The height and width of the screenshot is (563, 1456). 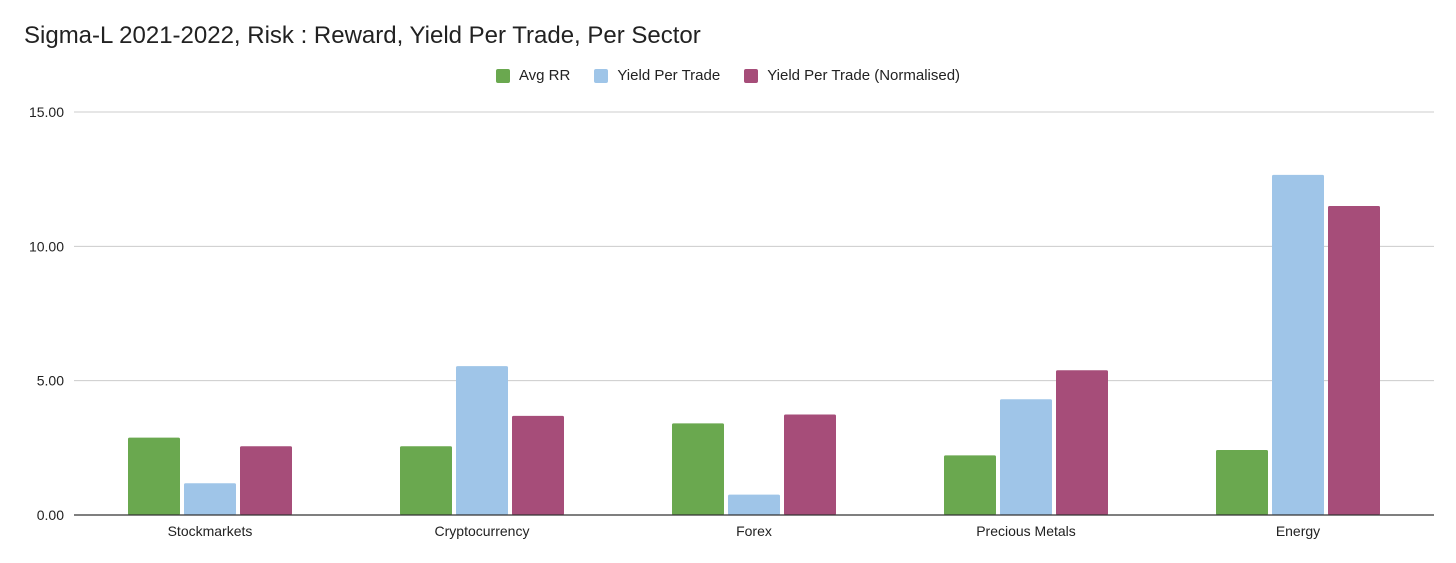 What do you see at coordinates (482, 531) in the screenshot?
I see `x-tick-label-1: Cryptocurrency` at bounding box center [482, 531].